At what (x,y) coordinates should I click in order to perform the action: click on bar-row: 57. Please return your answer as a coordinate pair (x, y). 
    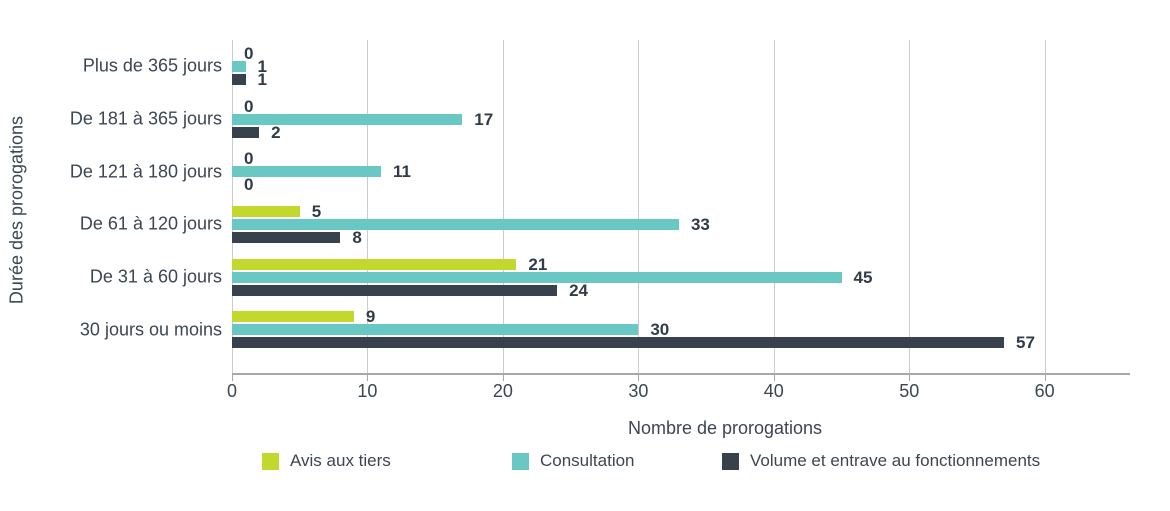
    Looking at the image, I should click on (681, 343).